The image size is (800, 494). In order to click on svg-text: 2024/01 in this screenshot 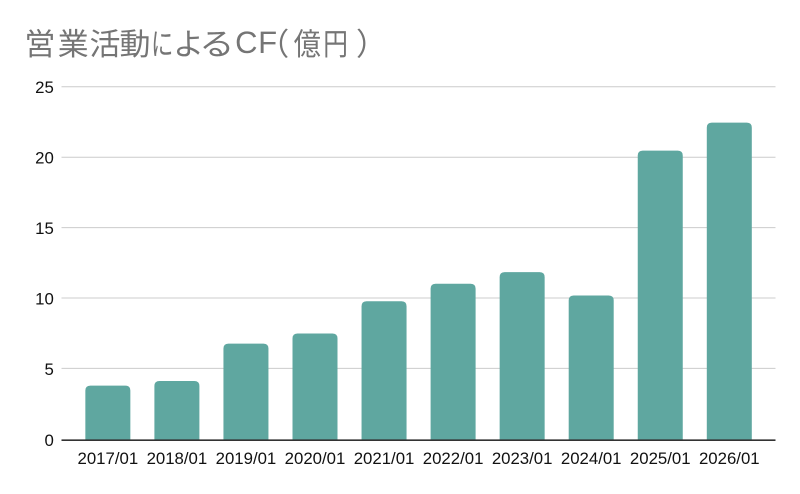, I will do `click(591, 458)`.